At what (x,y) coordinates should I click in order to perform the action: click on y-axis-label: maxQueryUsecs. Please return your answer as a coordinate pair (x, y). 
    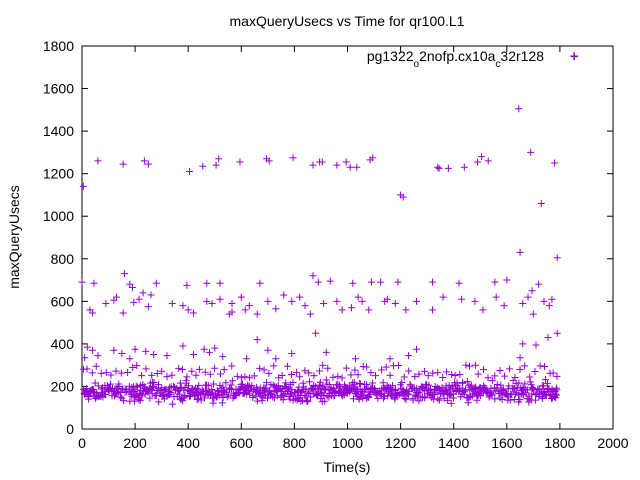
    Looking at the image, I should click on (14, 236).